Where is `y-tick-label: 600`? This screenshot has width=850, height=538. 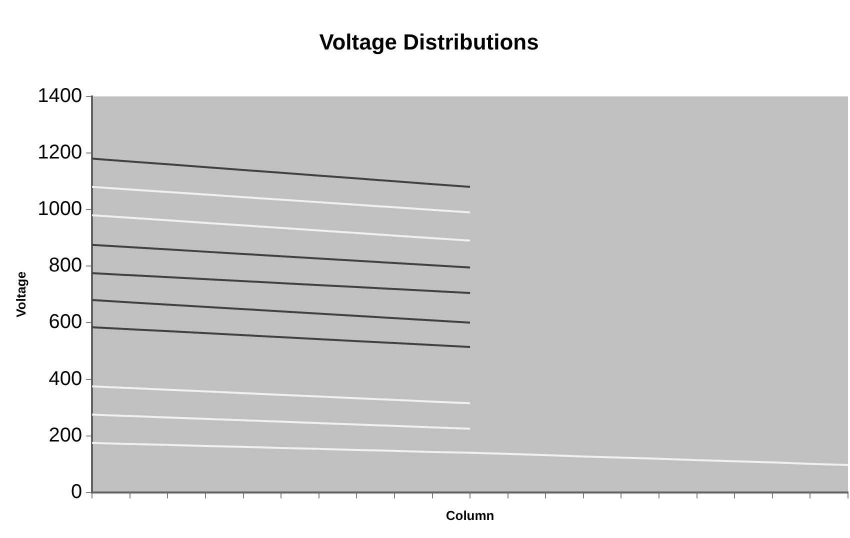 y-tick-label: 600 is located at coordinates (65, 322).